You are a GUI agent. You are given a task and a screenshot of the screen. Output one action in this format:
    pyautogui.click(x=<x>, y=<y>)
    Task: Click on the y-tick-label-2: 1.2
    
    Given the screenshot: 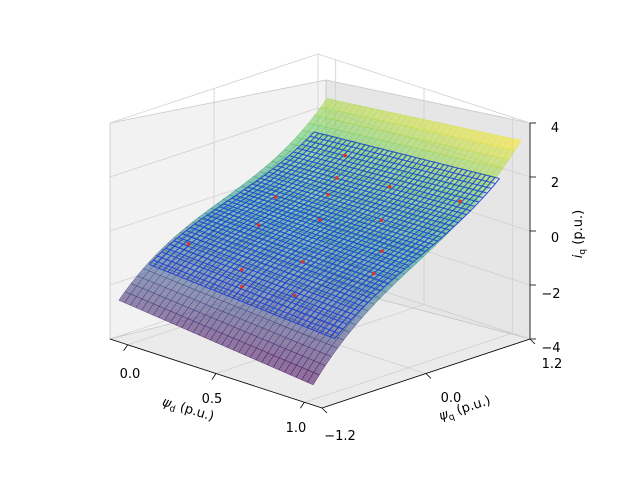 What is the action you would take?
    pyautogui.click(x=552, y=364)
    